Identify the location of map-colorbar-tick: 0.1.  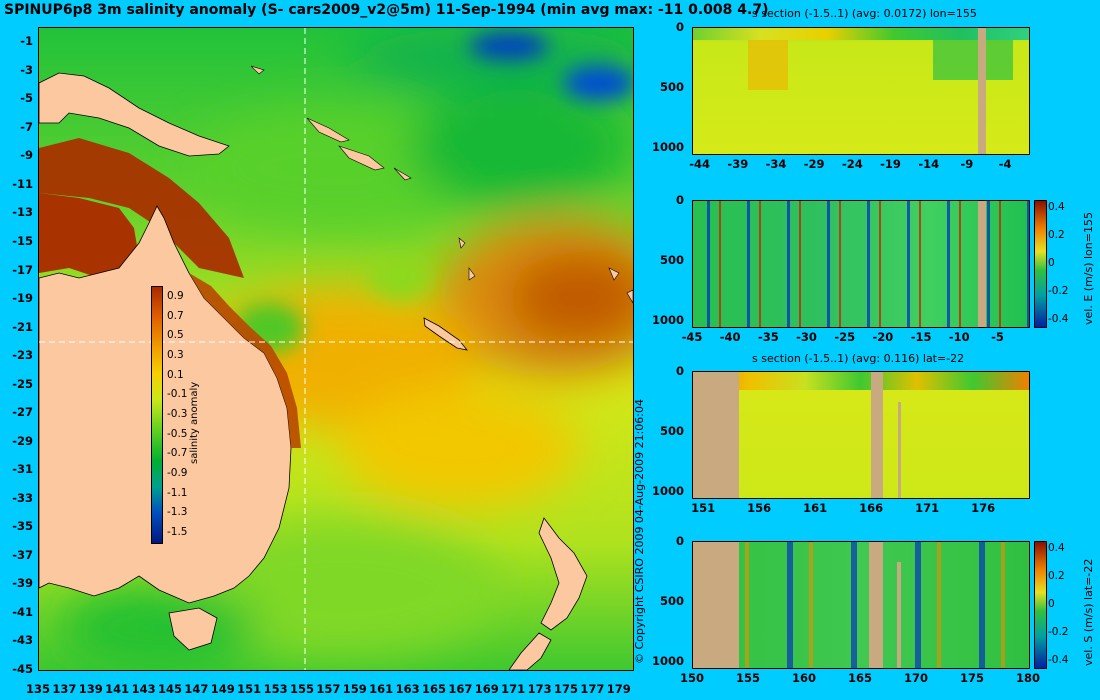
(175, 374).